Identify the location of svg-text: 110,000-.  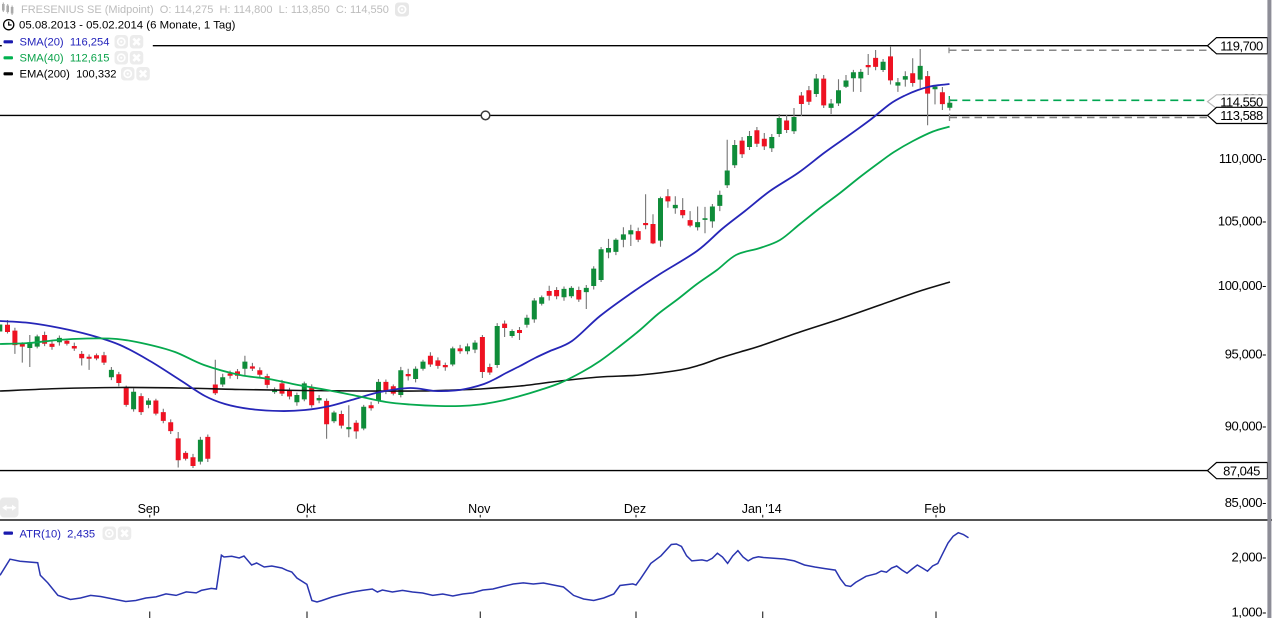
(1242, 158).